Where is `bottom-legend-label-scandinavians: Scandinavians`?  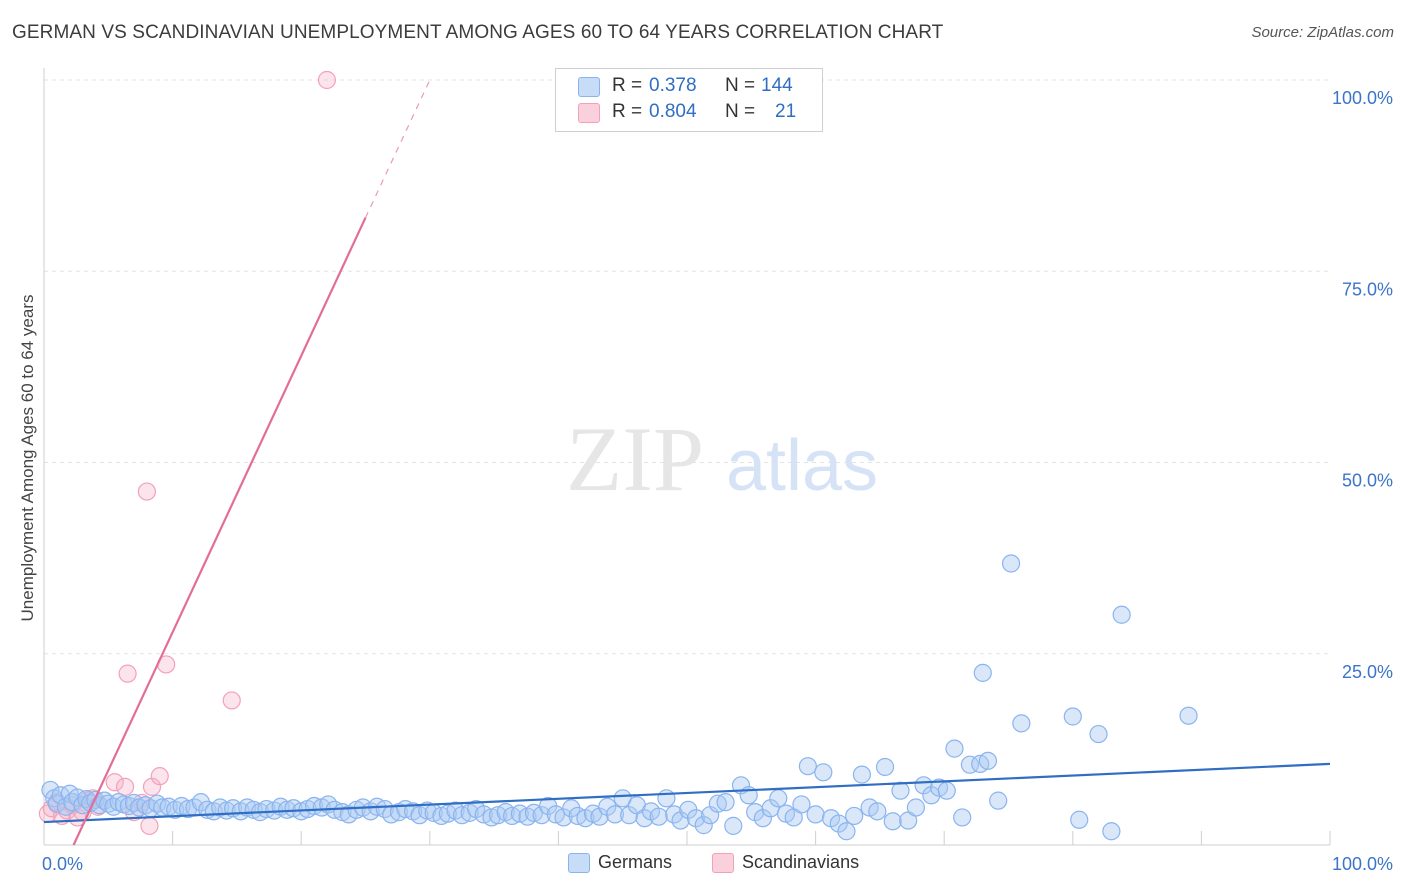
bottom-legend-label-scandinavians: Scandinavians is located at coordinates (801, 862).